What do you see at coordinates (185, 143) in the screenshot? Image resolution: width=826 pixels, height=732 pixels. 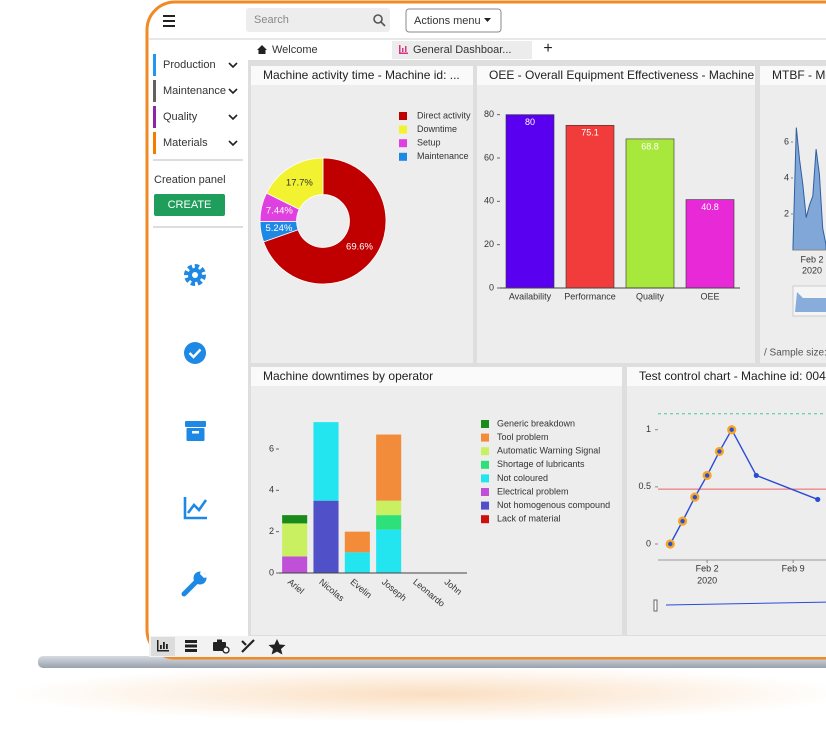 I see `menu-label: Materials` at bounding box center [185, 143].